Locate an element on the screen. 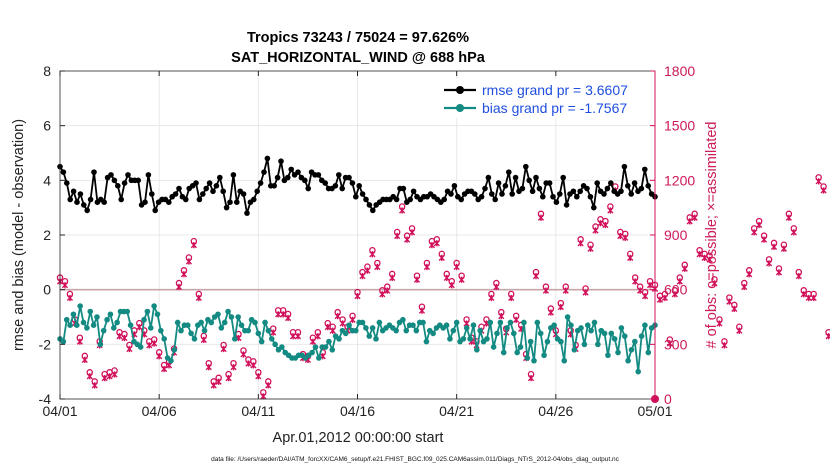 This screenshot has height=470, width=830. y-axis-left: -4 -2 0 2 4 6 8 is located at coordinates (52, 235).